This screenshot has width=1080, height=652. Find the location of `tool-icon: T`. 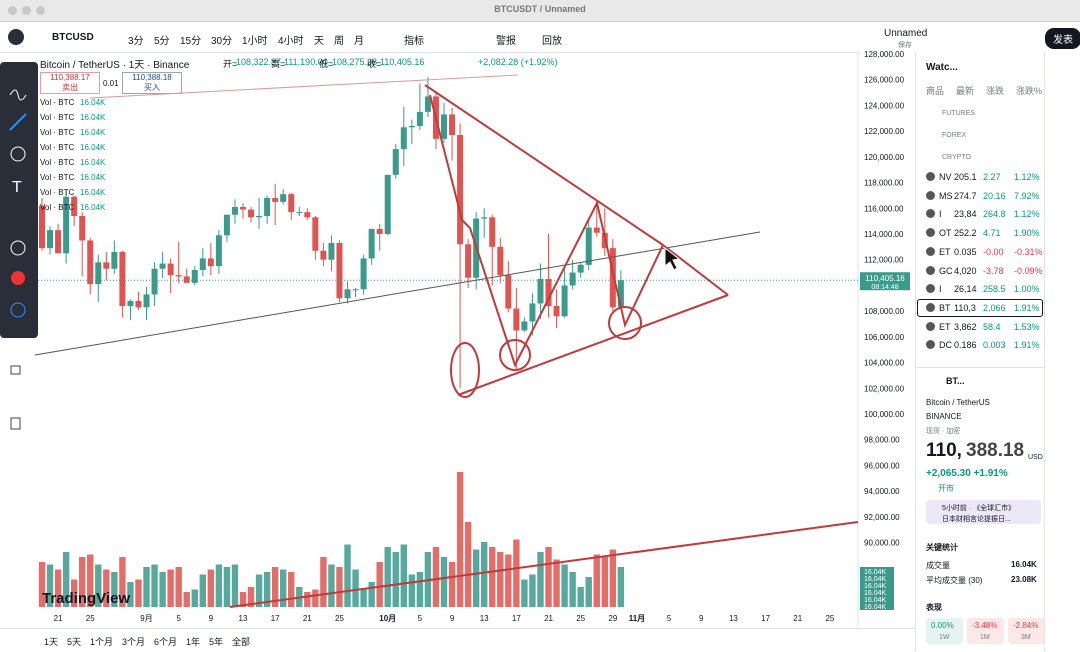

tool-icon: T is located at coordinates (17, 187).